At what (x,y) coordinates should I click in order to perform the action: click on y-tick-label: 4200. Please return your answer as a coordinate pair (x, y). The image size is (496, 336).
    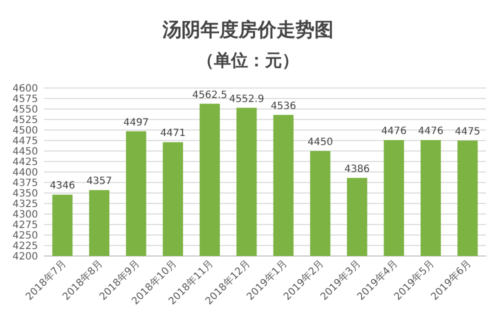
    Looking at the image, I should click on (25, 257).